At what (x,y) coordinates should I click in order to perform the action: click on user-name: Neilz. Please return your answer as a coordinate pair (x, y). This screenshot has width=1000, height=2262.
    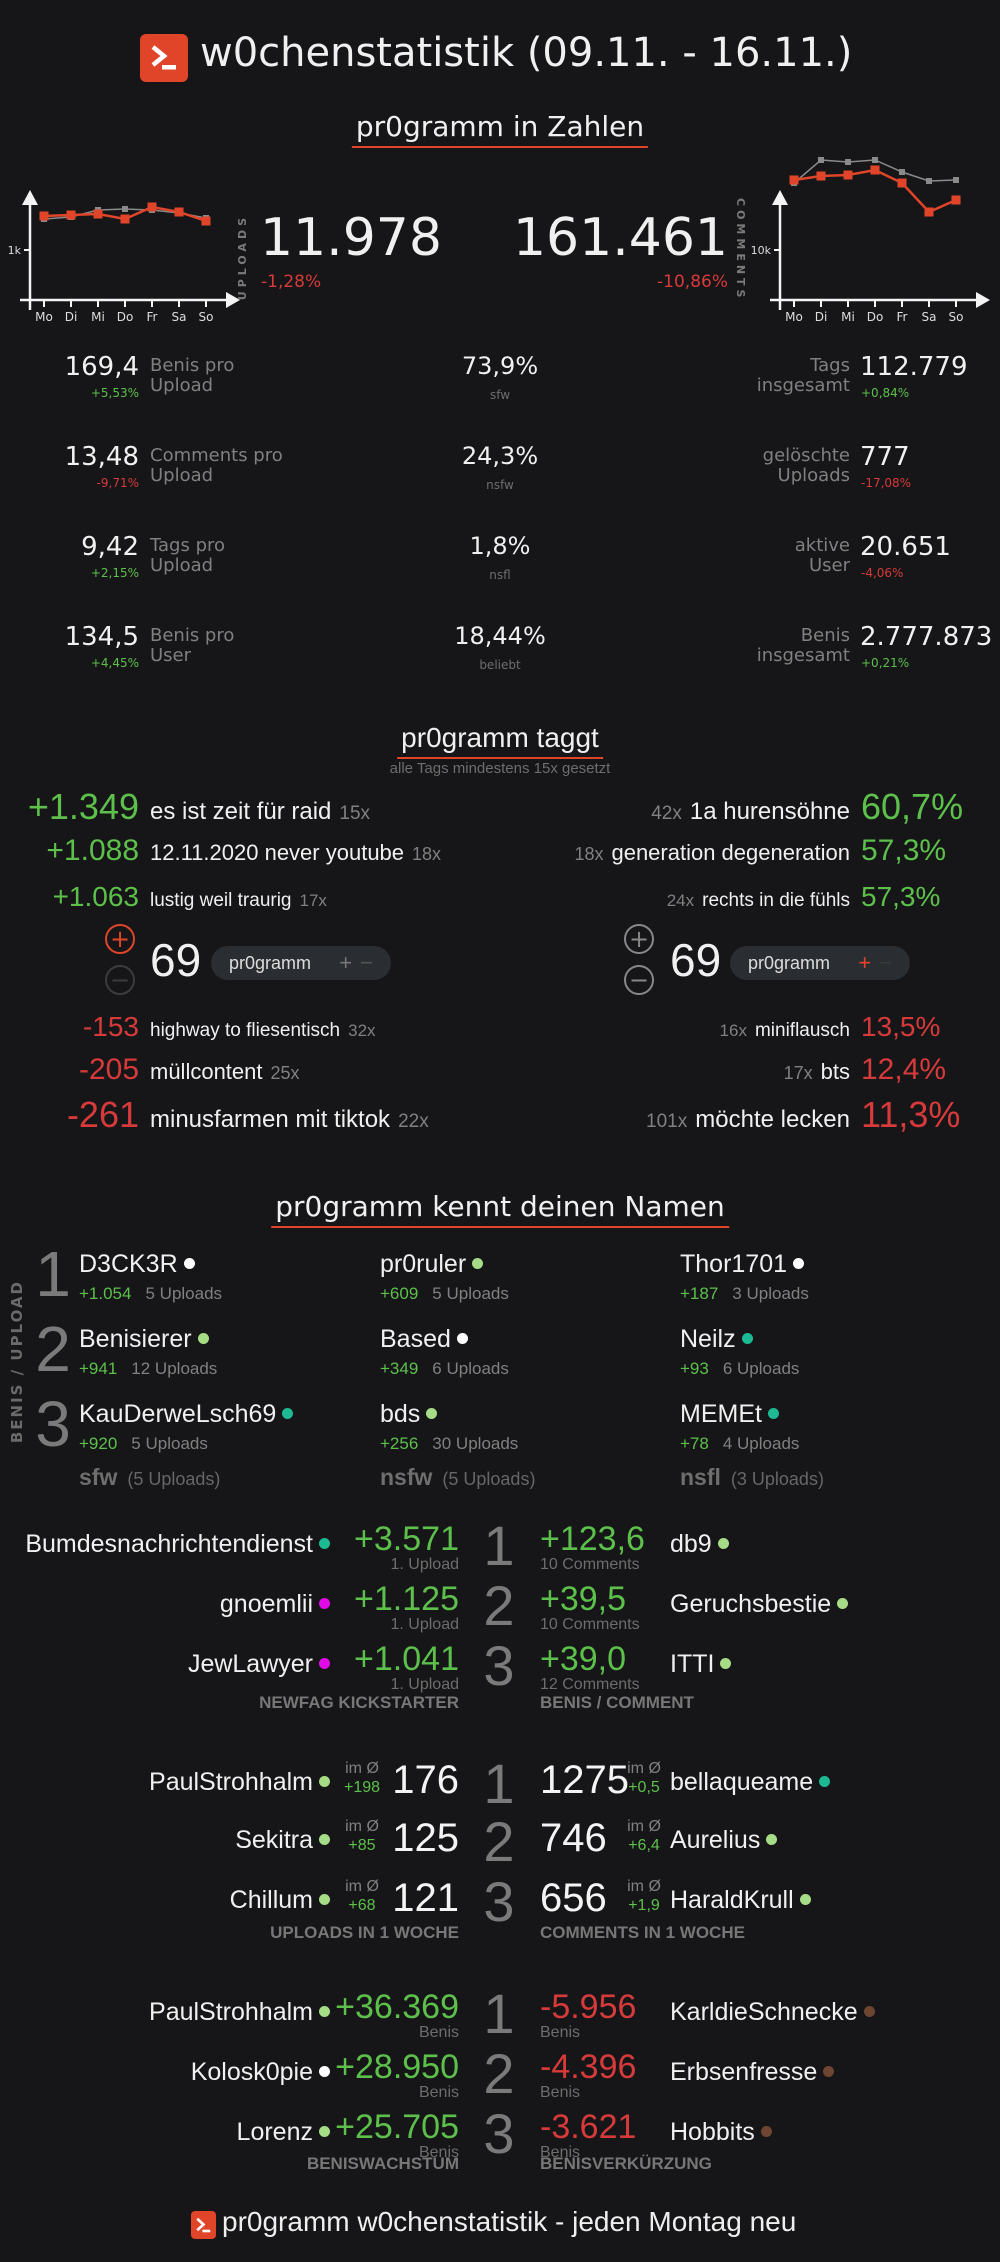
    Looking at the image, I should click on (716, 1339).